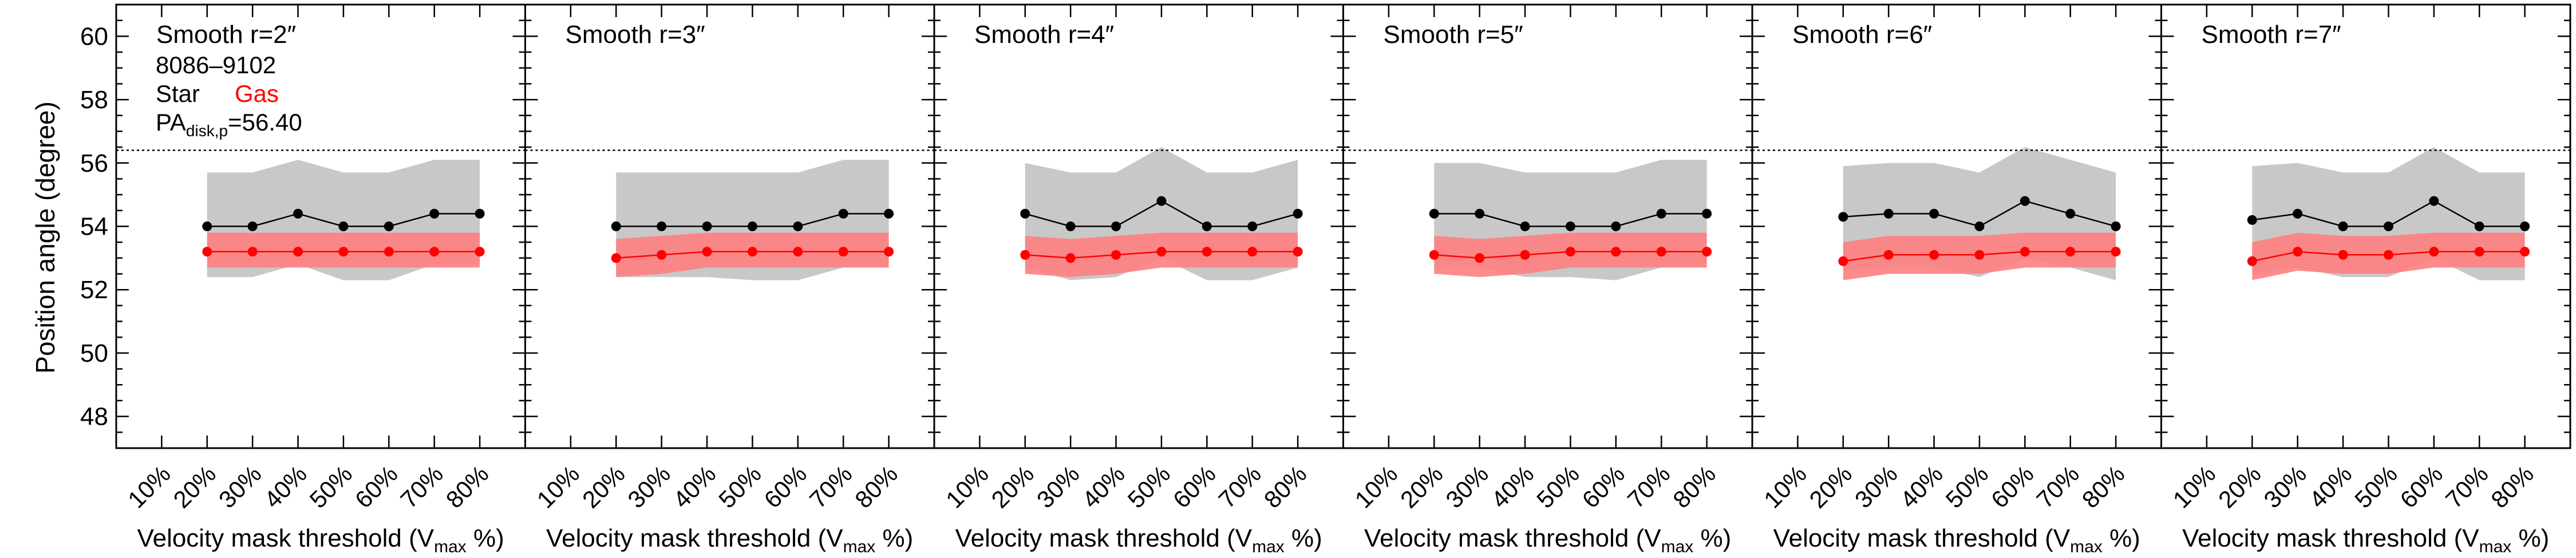 Image resolution: width=2576 pixels, height=558 pixels. Describe the element at coordinates (257, 93) in the screenshot. I see `legend-gas-label: Gas` at that location.